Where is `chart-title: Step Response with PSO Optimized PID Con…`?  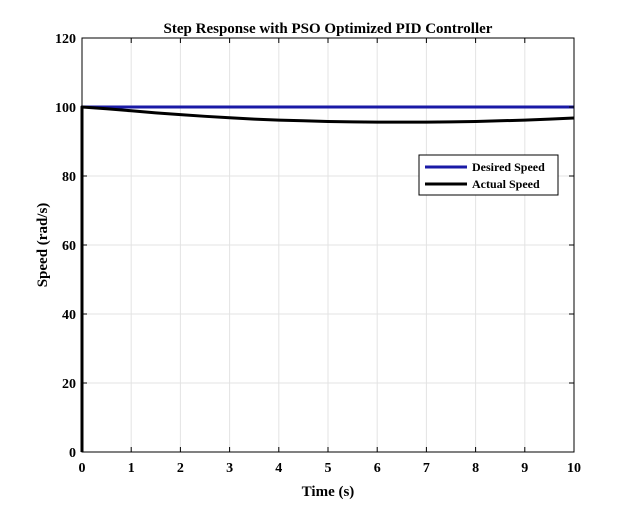 chart-title: Step Response with PSO Optimized PID Con… is located at coordinates (328, 29).